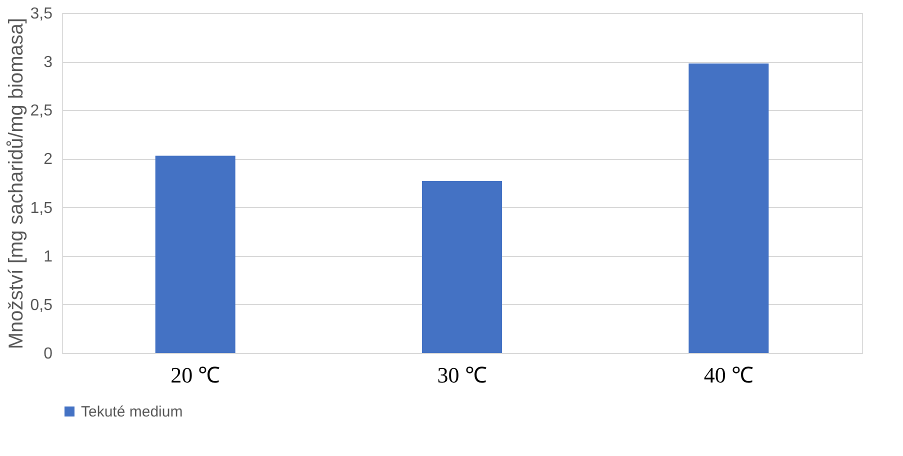  I want to click on y-tick-label: 2,5, so click(41, 111).